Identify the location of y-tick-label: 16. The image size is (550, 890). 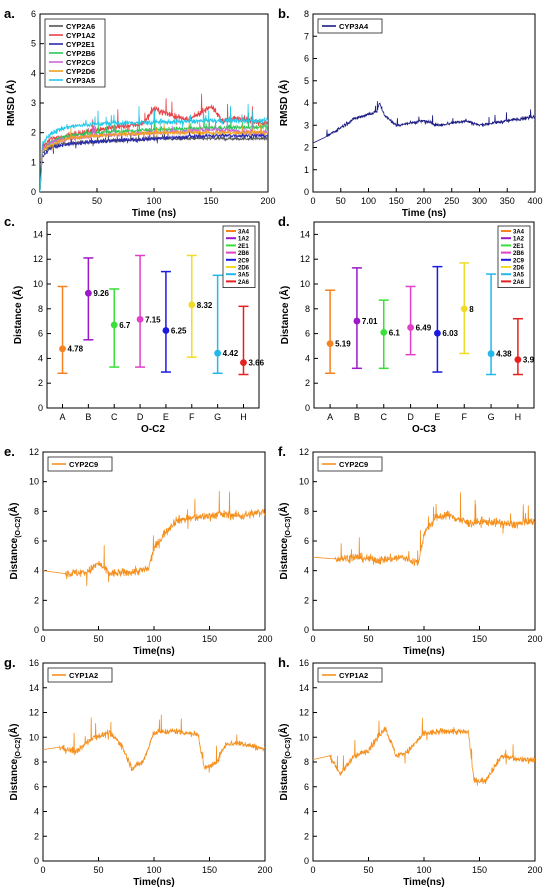
(304, 663).